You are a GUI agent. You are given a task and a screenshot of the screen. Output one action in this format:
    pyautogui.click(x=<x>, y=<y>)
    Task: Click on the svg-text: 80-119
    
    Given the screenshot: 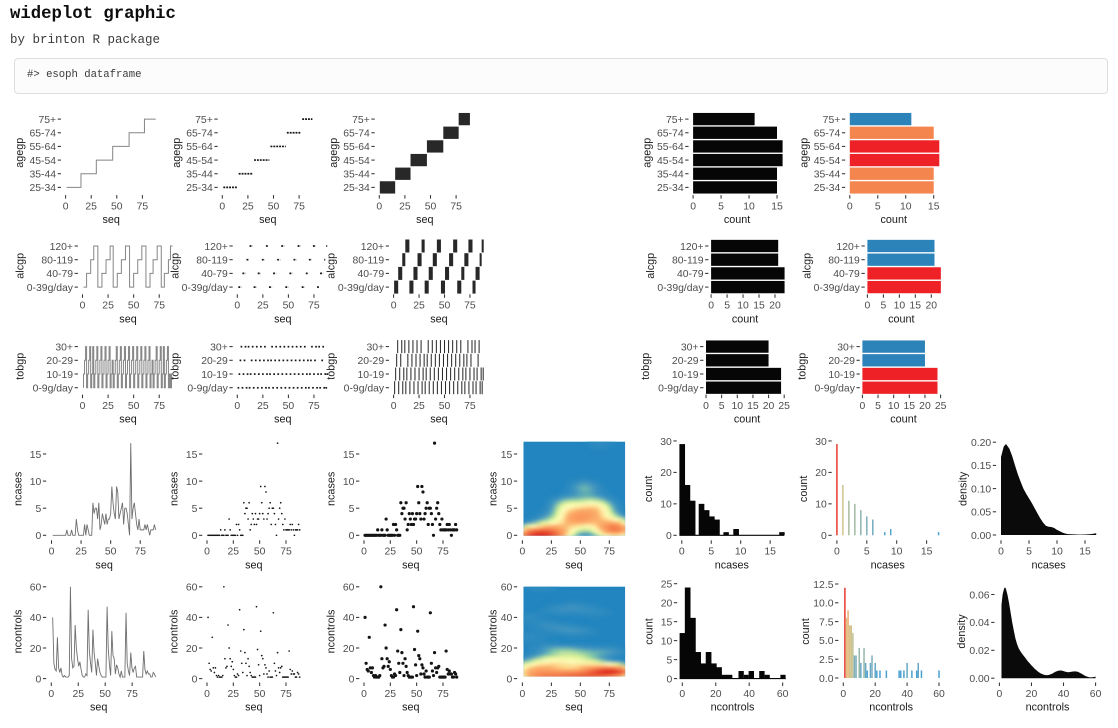 What is the action you would take?
    pyautogui.click(x=57, y=261)
    